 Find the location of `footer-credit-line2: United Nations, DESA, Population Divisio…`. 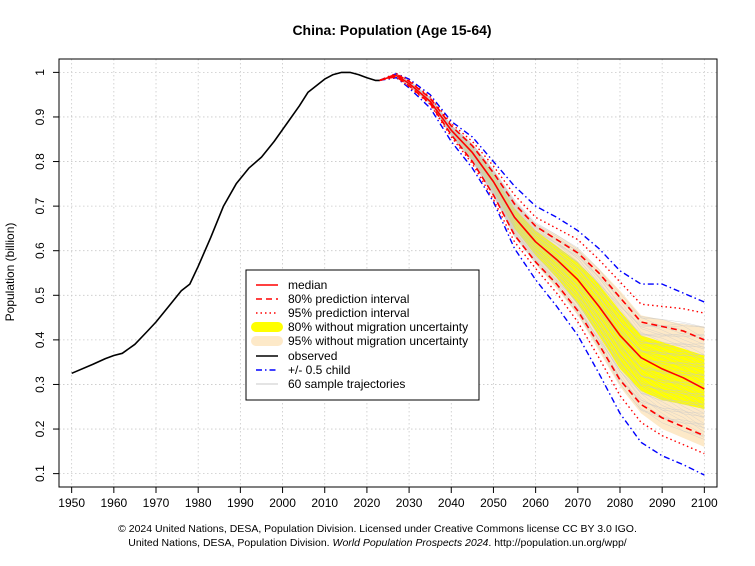

footer-credit-line2: United Nations, DESA, Population Divisio… is located at coordinates (377, 543).